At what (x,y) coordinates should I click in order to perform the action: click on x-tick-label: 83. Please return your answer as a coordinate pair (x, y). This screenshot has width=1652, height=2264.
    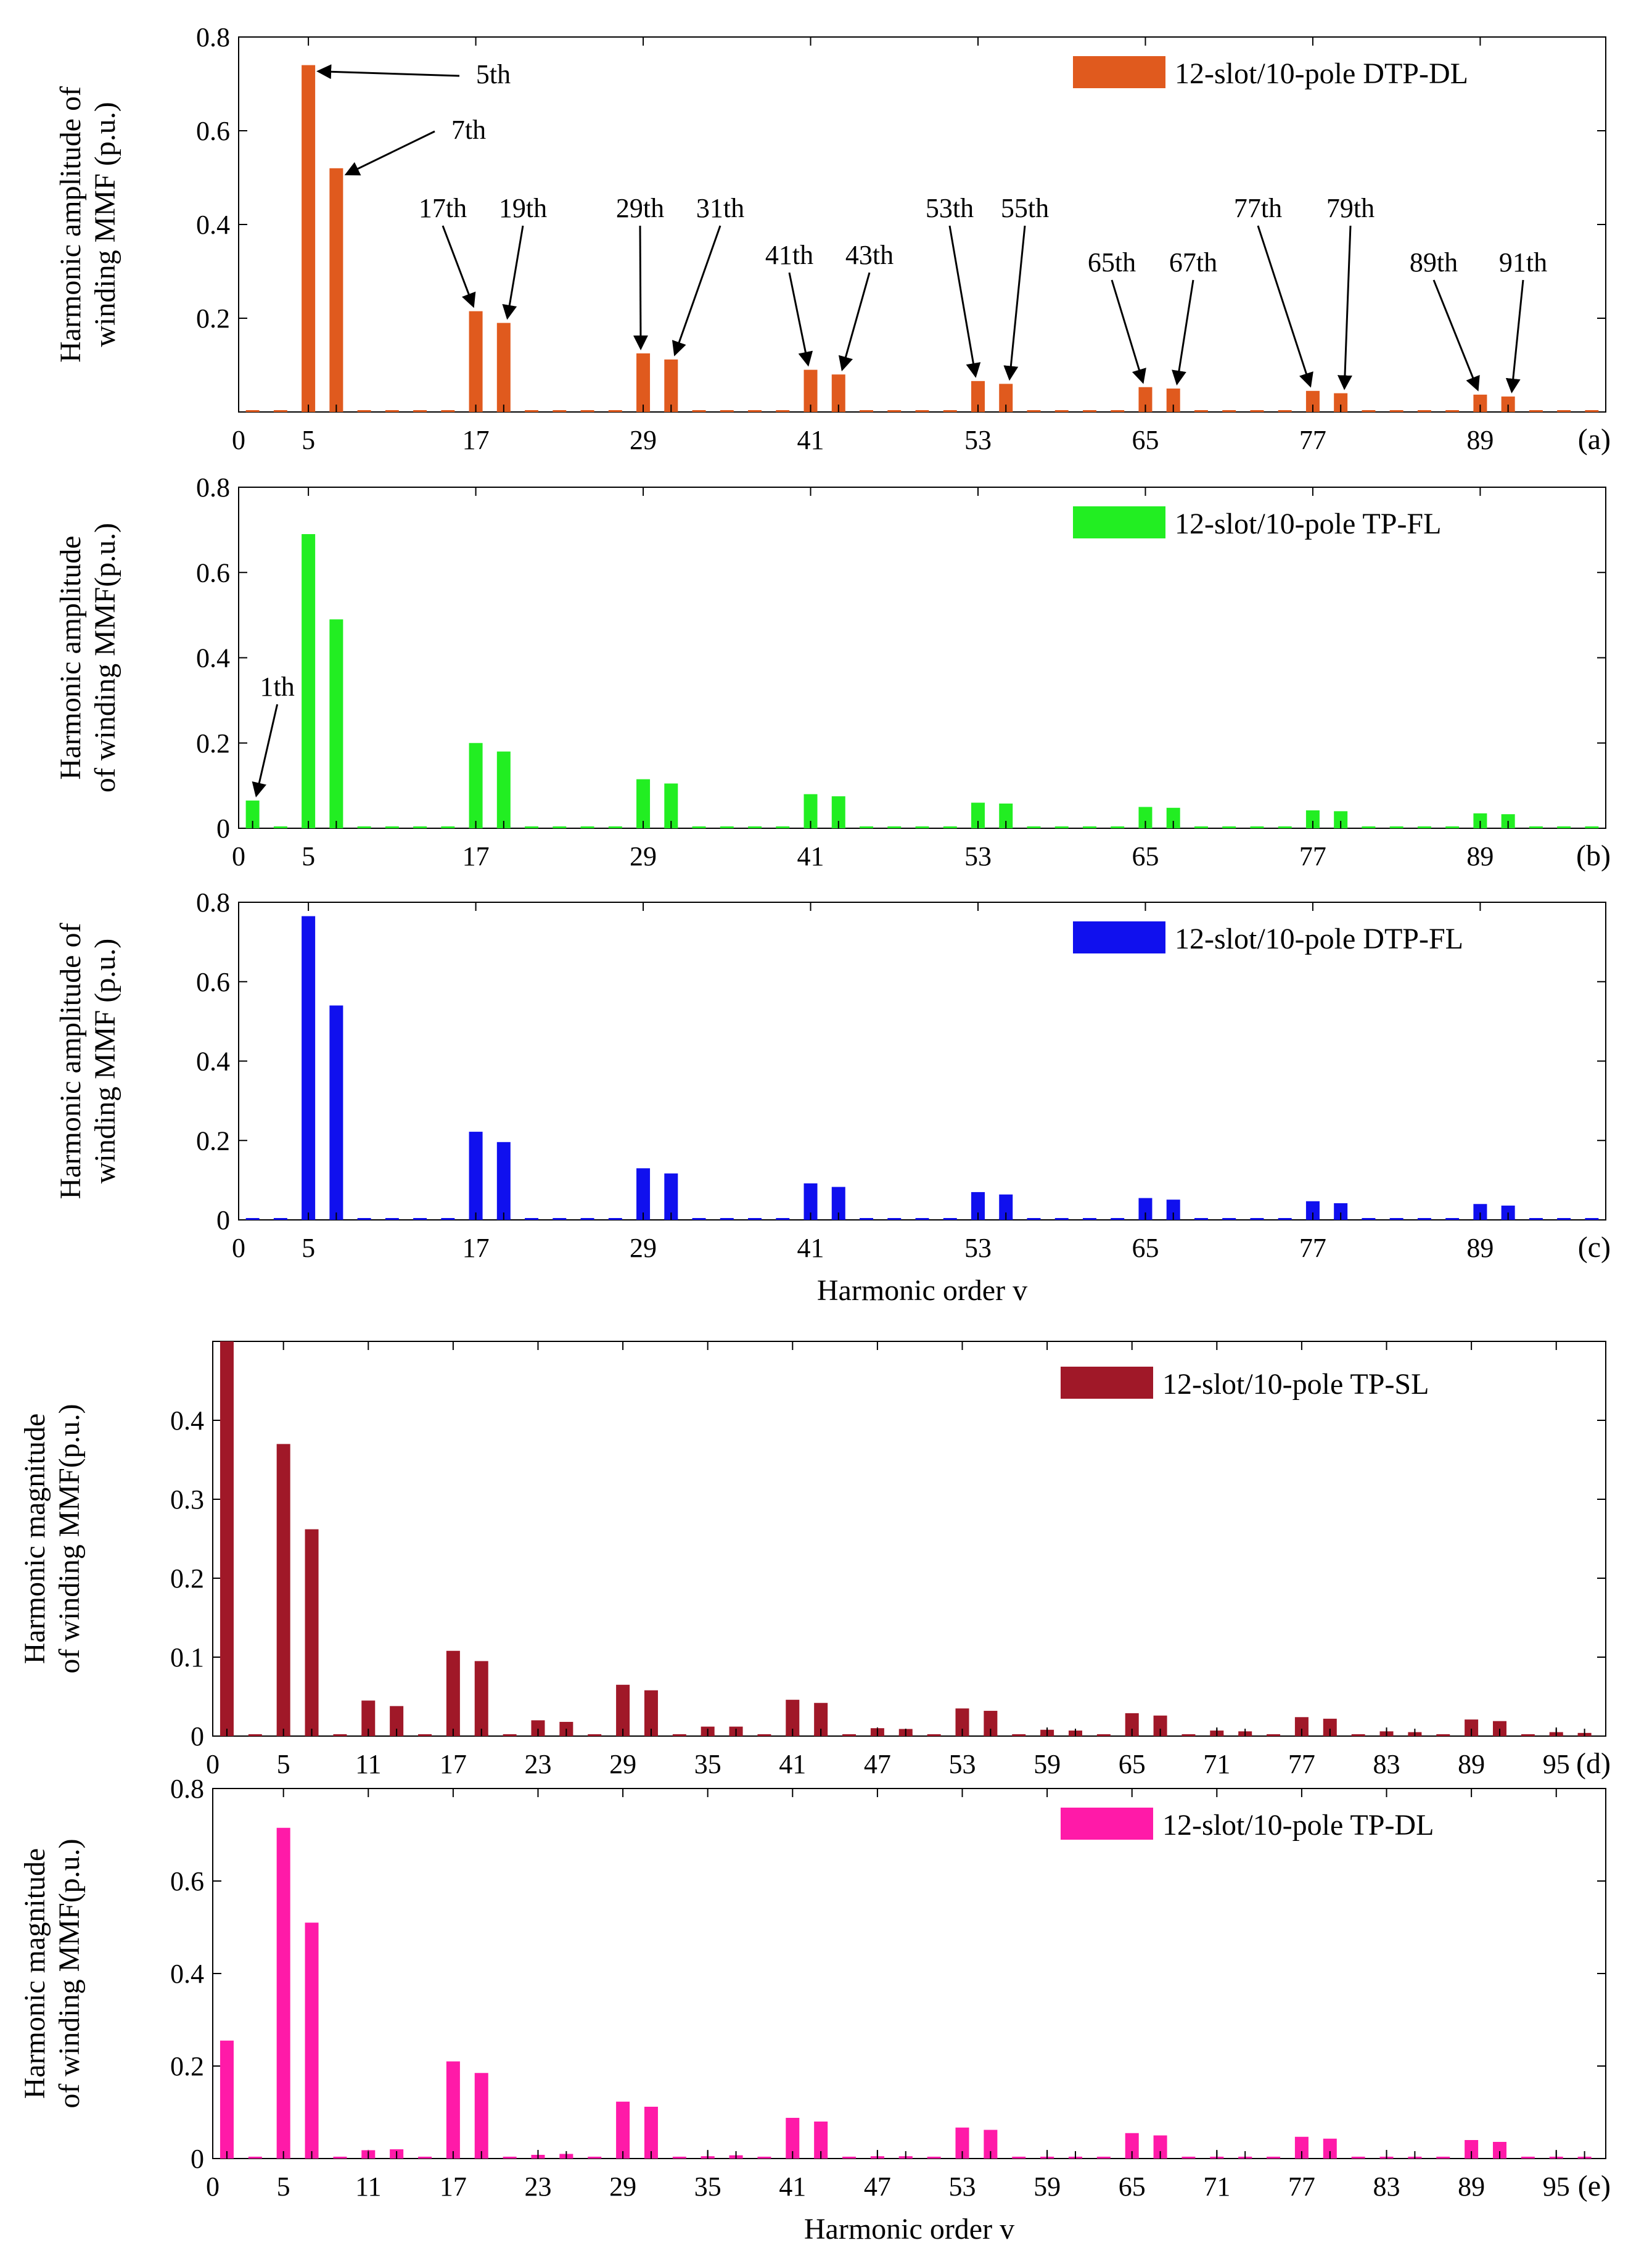
    Looking at the image, I should click on (1386, 1764).